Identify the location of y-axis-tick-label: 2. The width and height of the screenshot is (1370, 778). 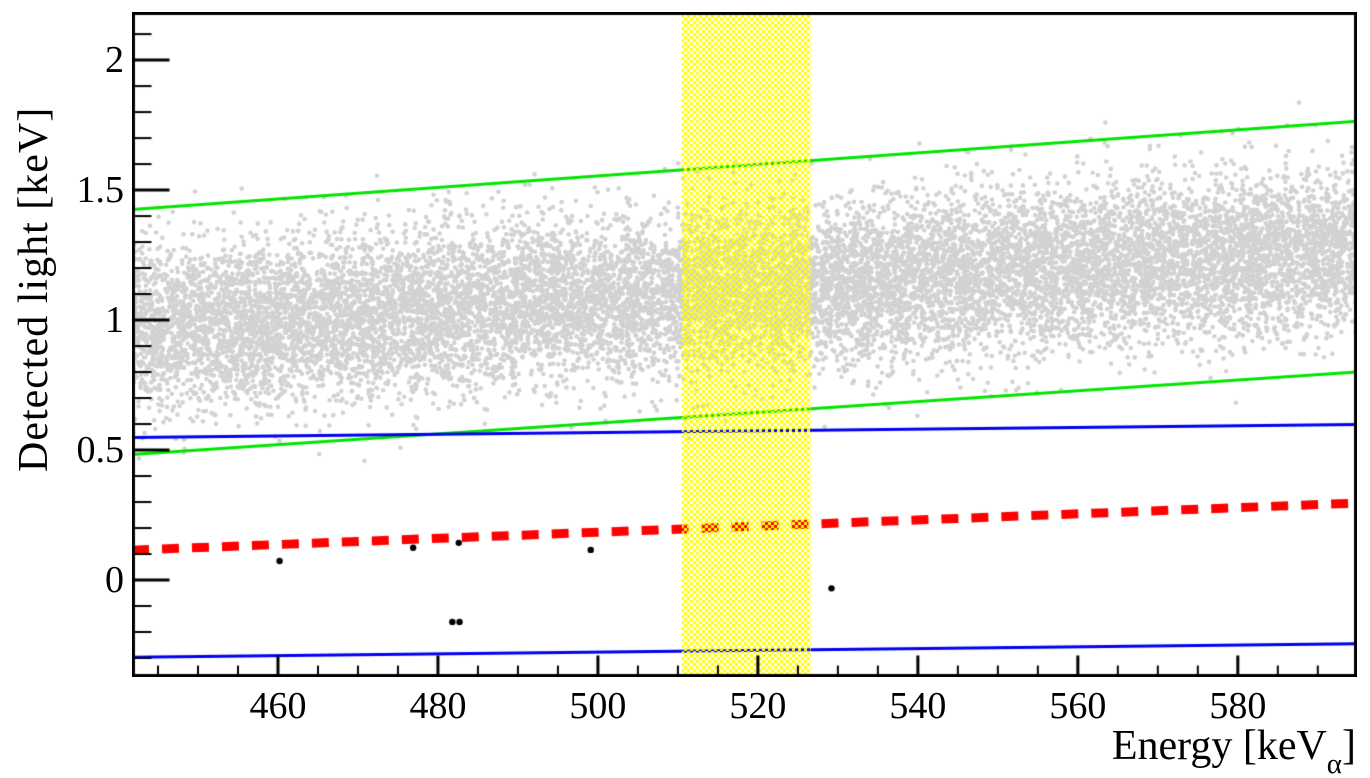
(114, 60).